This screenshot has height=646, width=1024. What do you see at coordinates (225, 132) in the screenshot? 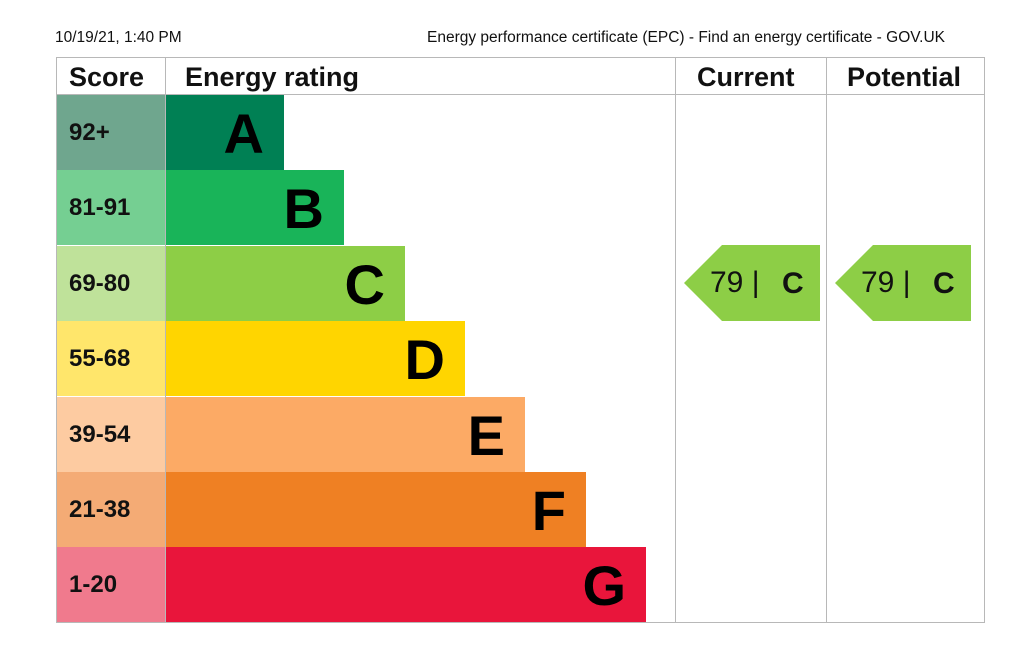
I see `band-bar: A` at bounding box center [225, 132].